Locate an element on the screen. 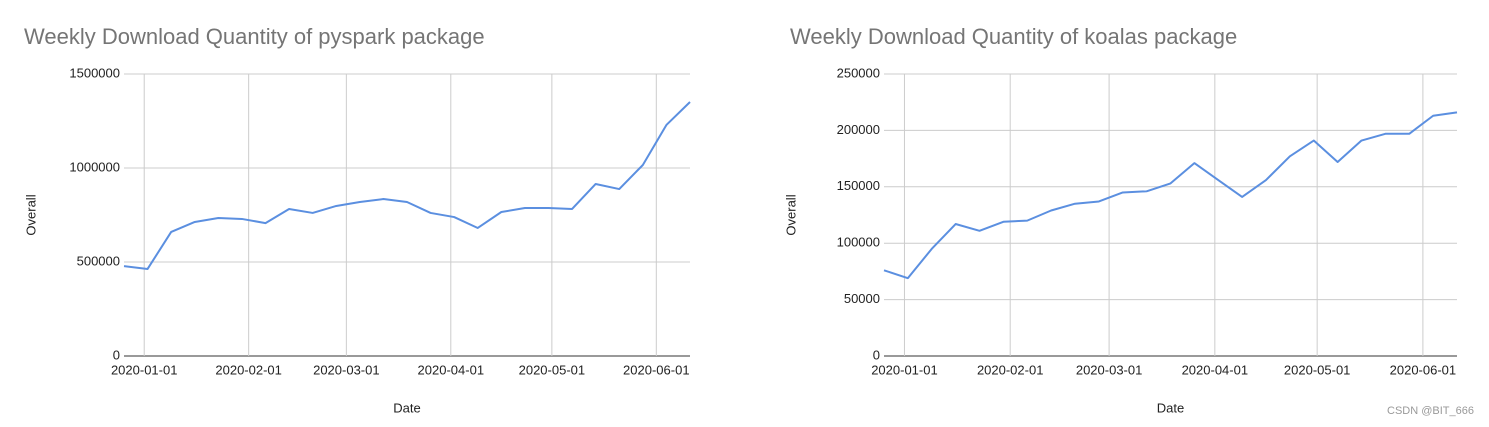 This screenshot has width=1489, height=427. y-tick-label: 1500000 is located at coordinates (94, 72).